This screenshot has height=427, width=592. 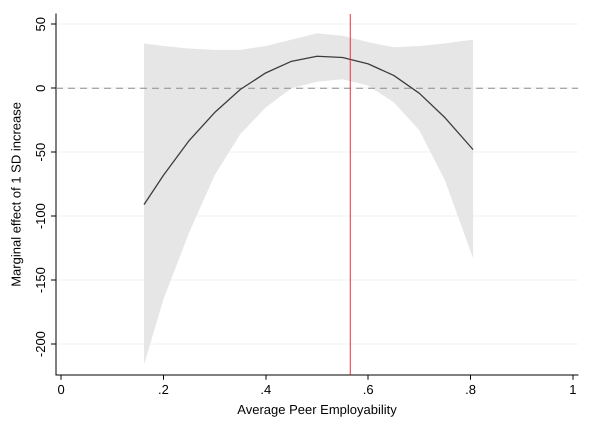 What do you see at coordinates (16, 194) in the screenshot?
I see `y-axis-title: Marginal effect of 1 SD increase` at bounding box center [16, 194].